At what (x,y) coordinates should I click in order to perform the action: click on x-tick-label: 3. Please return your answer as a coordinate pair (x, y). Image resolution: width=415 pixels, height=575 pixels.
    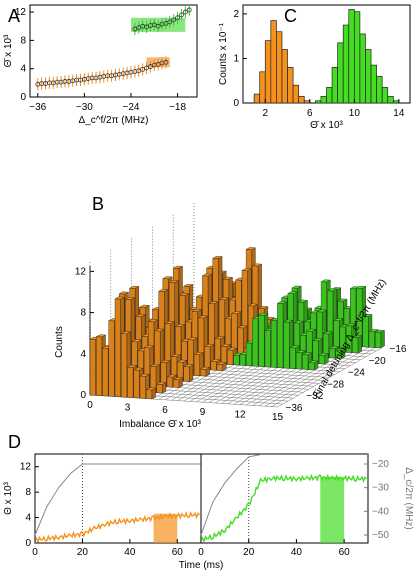
    Looking at the image, I should click on (128, 407).